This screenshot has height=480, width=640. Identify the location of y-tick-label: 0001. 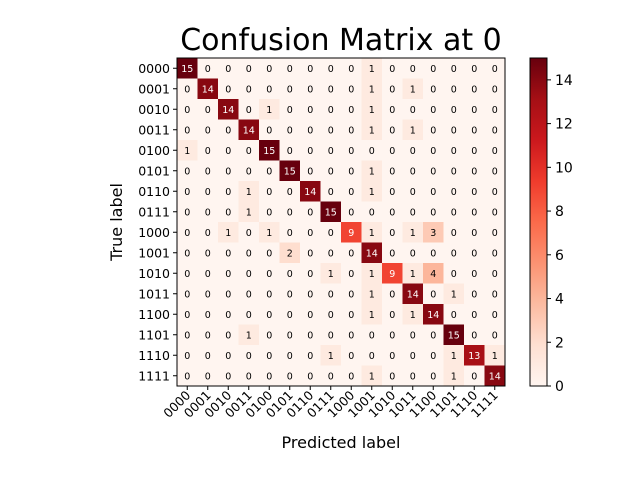
(154, 88).